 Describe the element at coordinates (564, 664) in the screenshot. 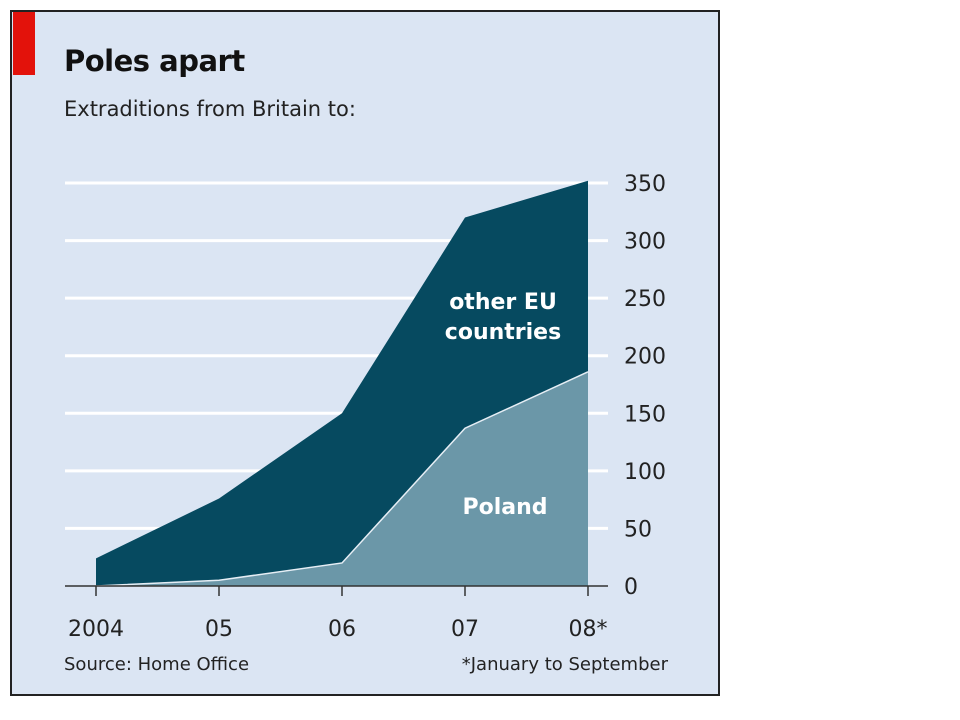

I see `footnote: *January to September` at that location.